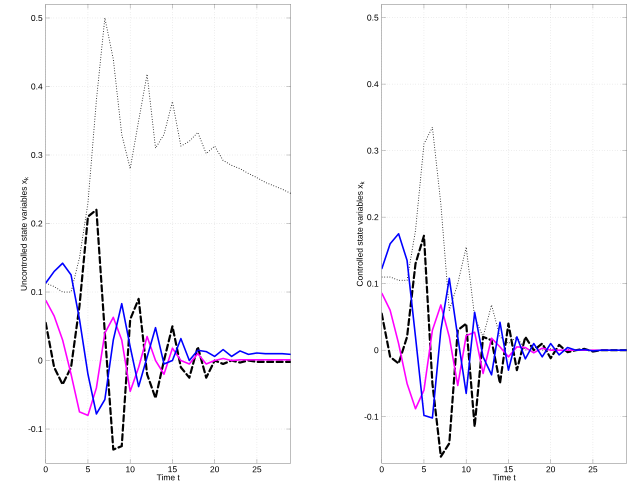 The width and height of the screenshot is (630, 502). What do you see at coordinates (24, 233) in the screenshot?
I see `y-axis-title: Uncontrolled state variables x$_{k}$` at bounding box center [24, 233].